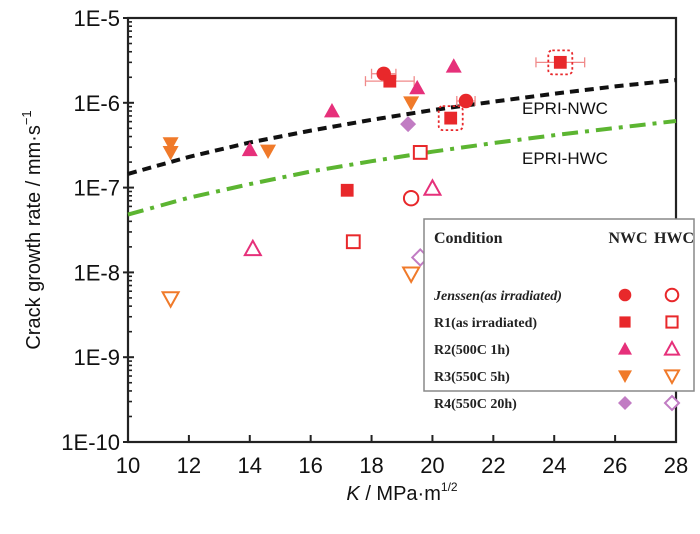 This screenshot has height=534, width=700. I want to click on legend-header-hwc: HWC, so click(674, 238).